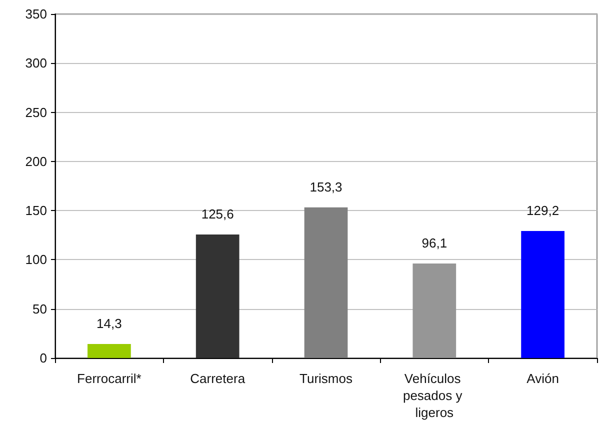 The image size is (600, 429). Describe the element at coordinates (217, 214) in the screenshot. I see `data-label: 125,6` at that location.